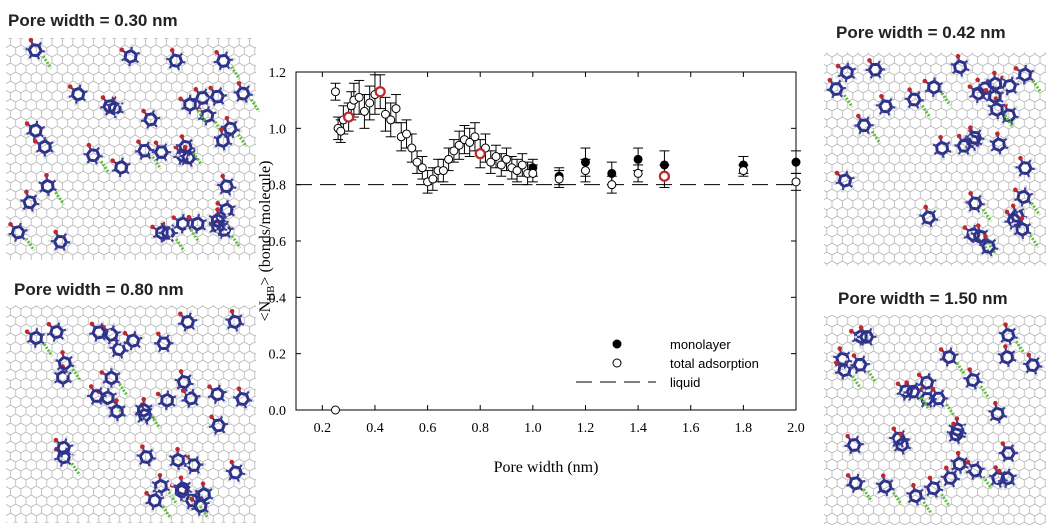 The width and height of the screenshot is (1052, 528). Describe the element at coordinates (278, 242) in the screenshot. I see `y-tick-label: 0.6` at that location.